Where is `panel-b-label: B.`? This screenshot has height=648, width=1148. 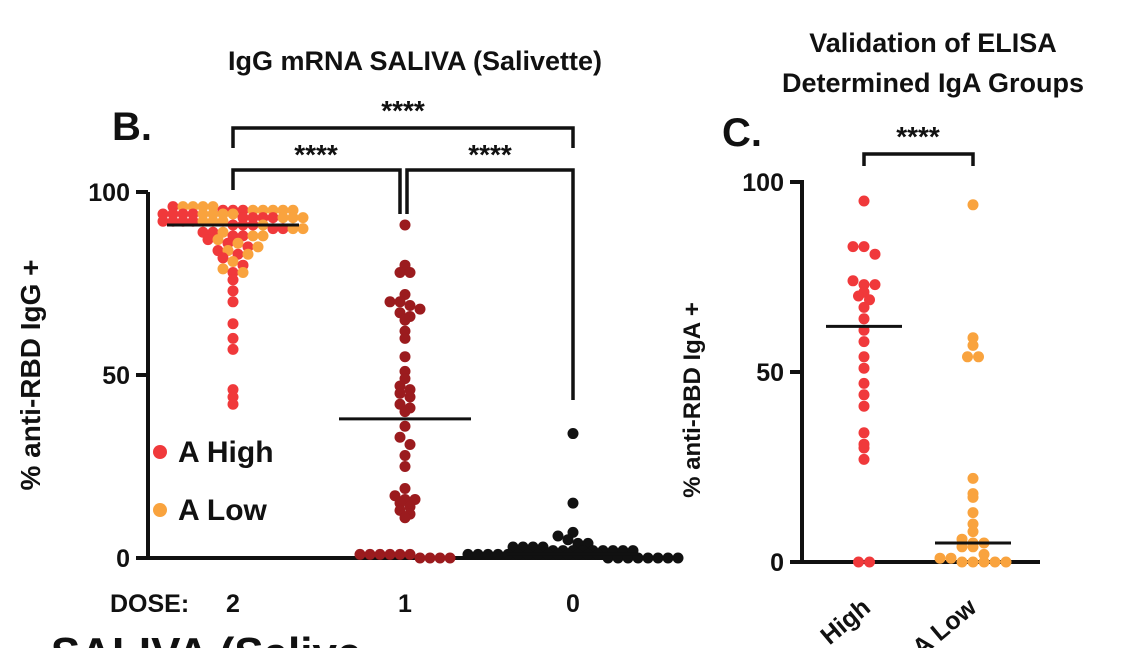 panel-b-label: B. is located at coordinates (132, 127).